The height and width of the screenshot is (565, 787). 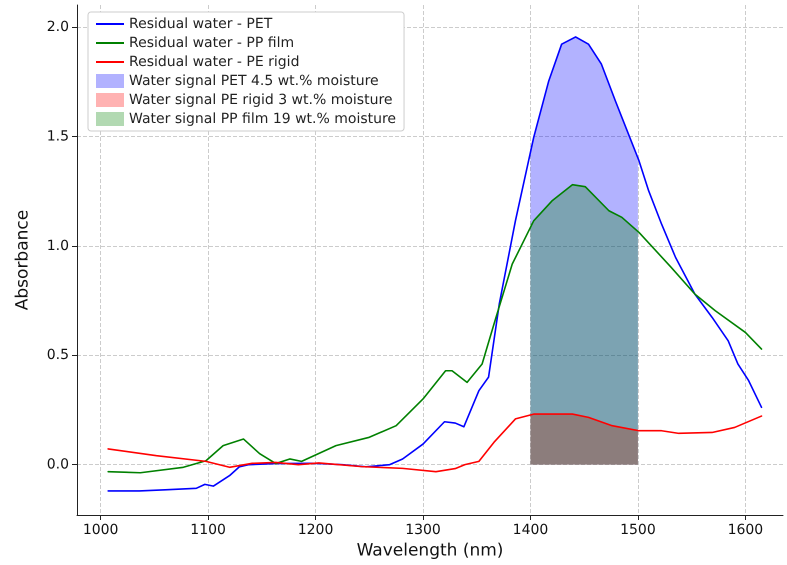 I want to click on x-tick-label: 1600, so click(x=746, y=530).